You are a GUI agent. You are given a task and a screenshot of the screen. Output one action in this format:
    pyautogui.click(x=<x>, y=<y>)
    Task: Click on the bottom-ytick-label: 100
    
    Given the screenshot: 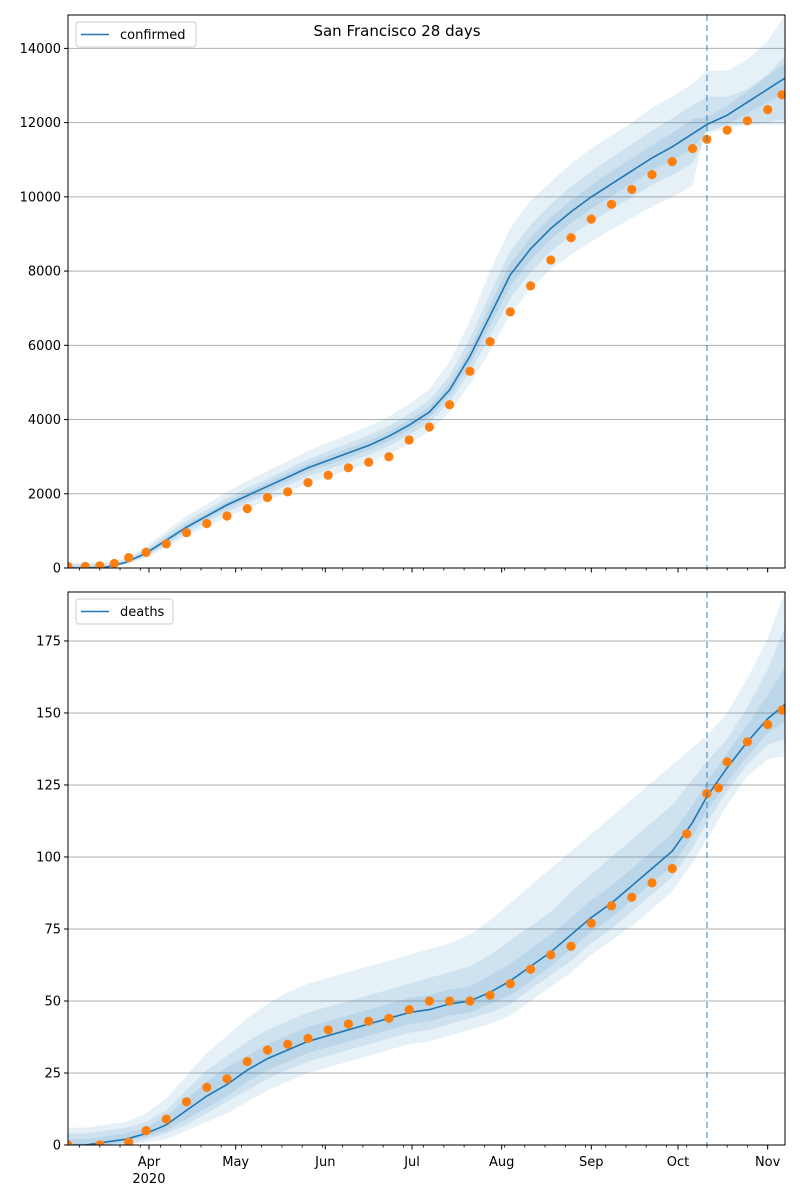 What is the action you would take?
    pyautogui.click(x=48, y=857)
    